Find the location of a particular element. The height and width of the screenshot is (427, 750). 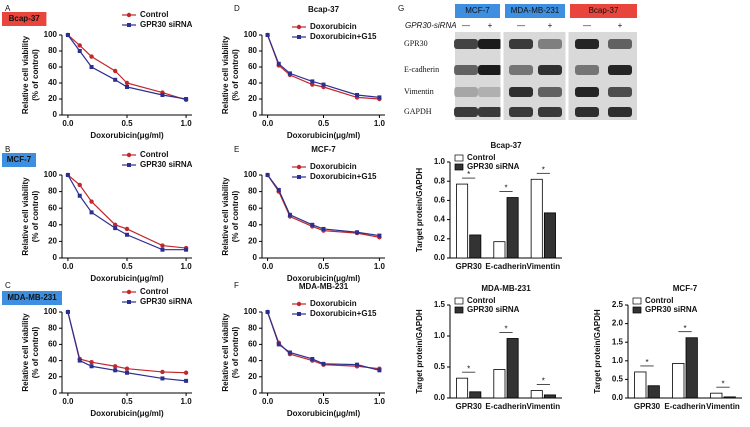

legend-label: Doxorubicin+G15 is located at coordinates (343, 36).